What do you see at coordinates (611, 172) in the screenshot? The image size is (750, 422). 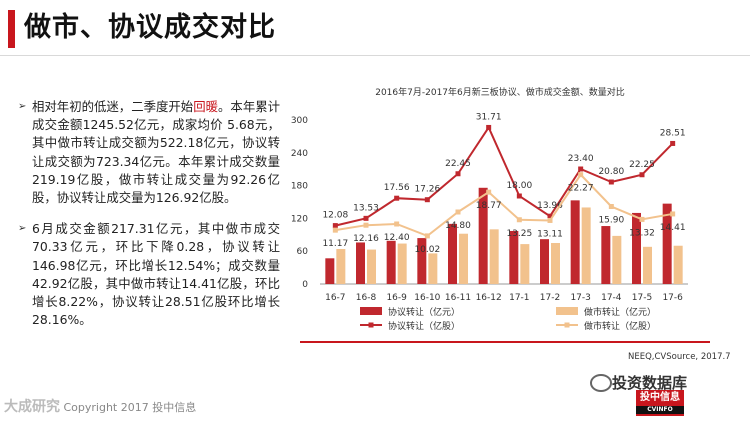 I see `label-protocol-volume: 20.80` at bounding box center [611, 172].